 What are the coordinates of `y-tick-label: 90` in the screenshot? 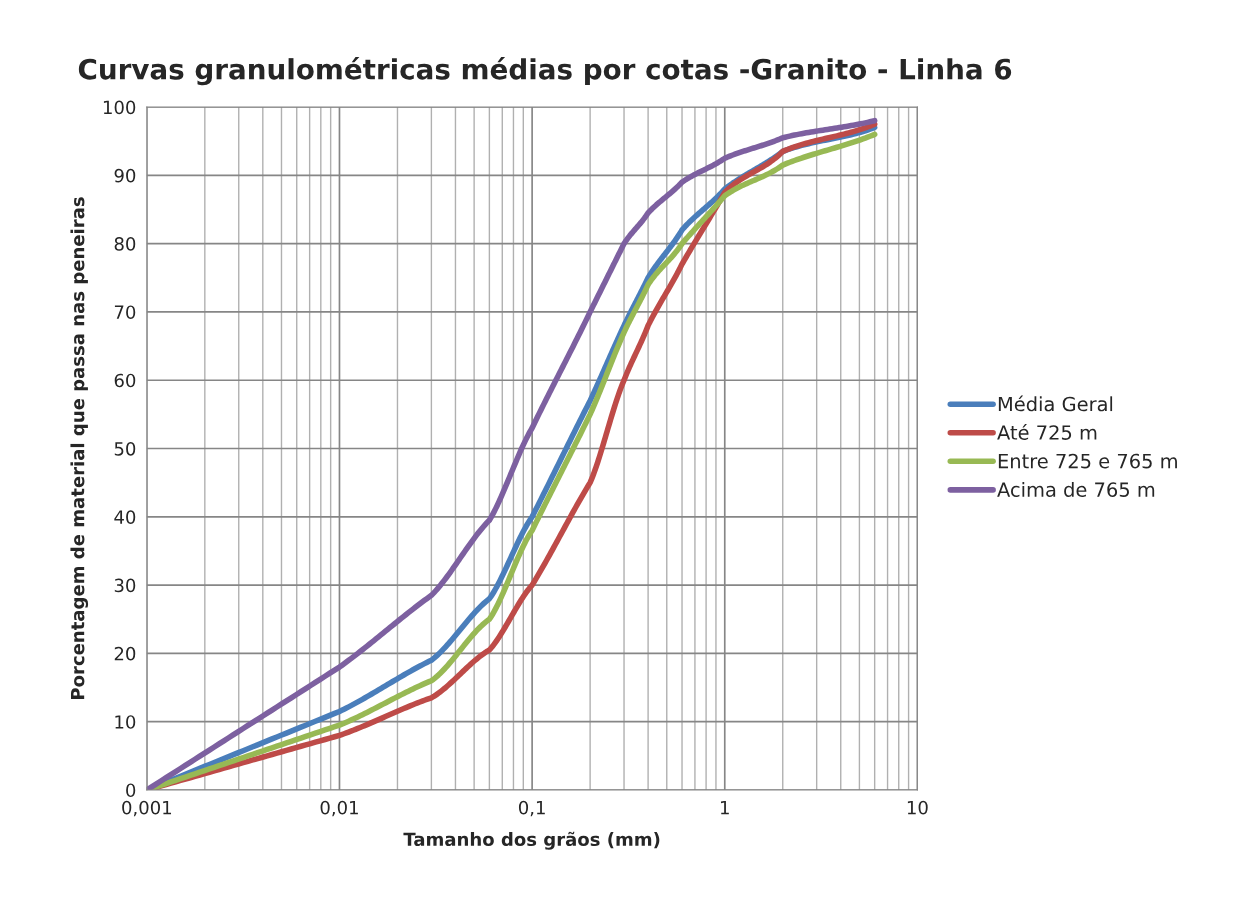 It's located at (125, 175).